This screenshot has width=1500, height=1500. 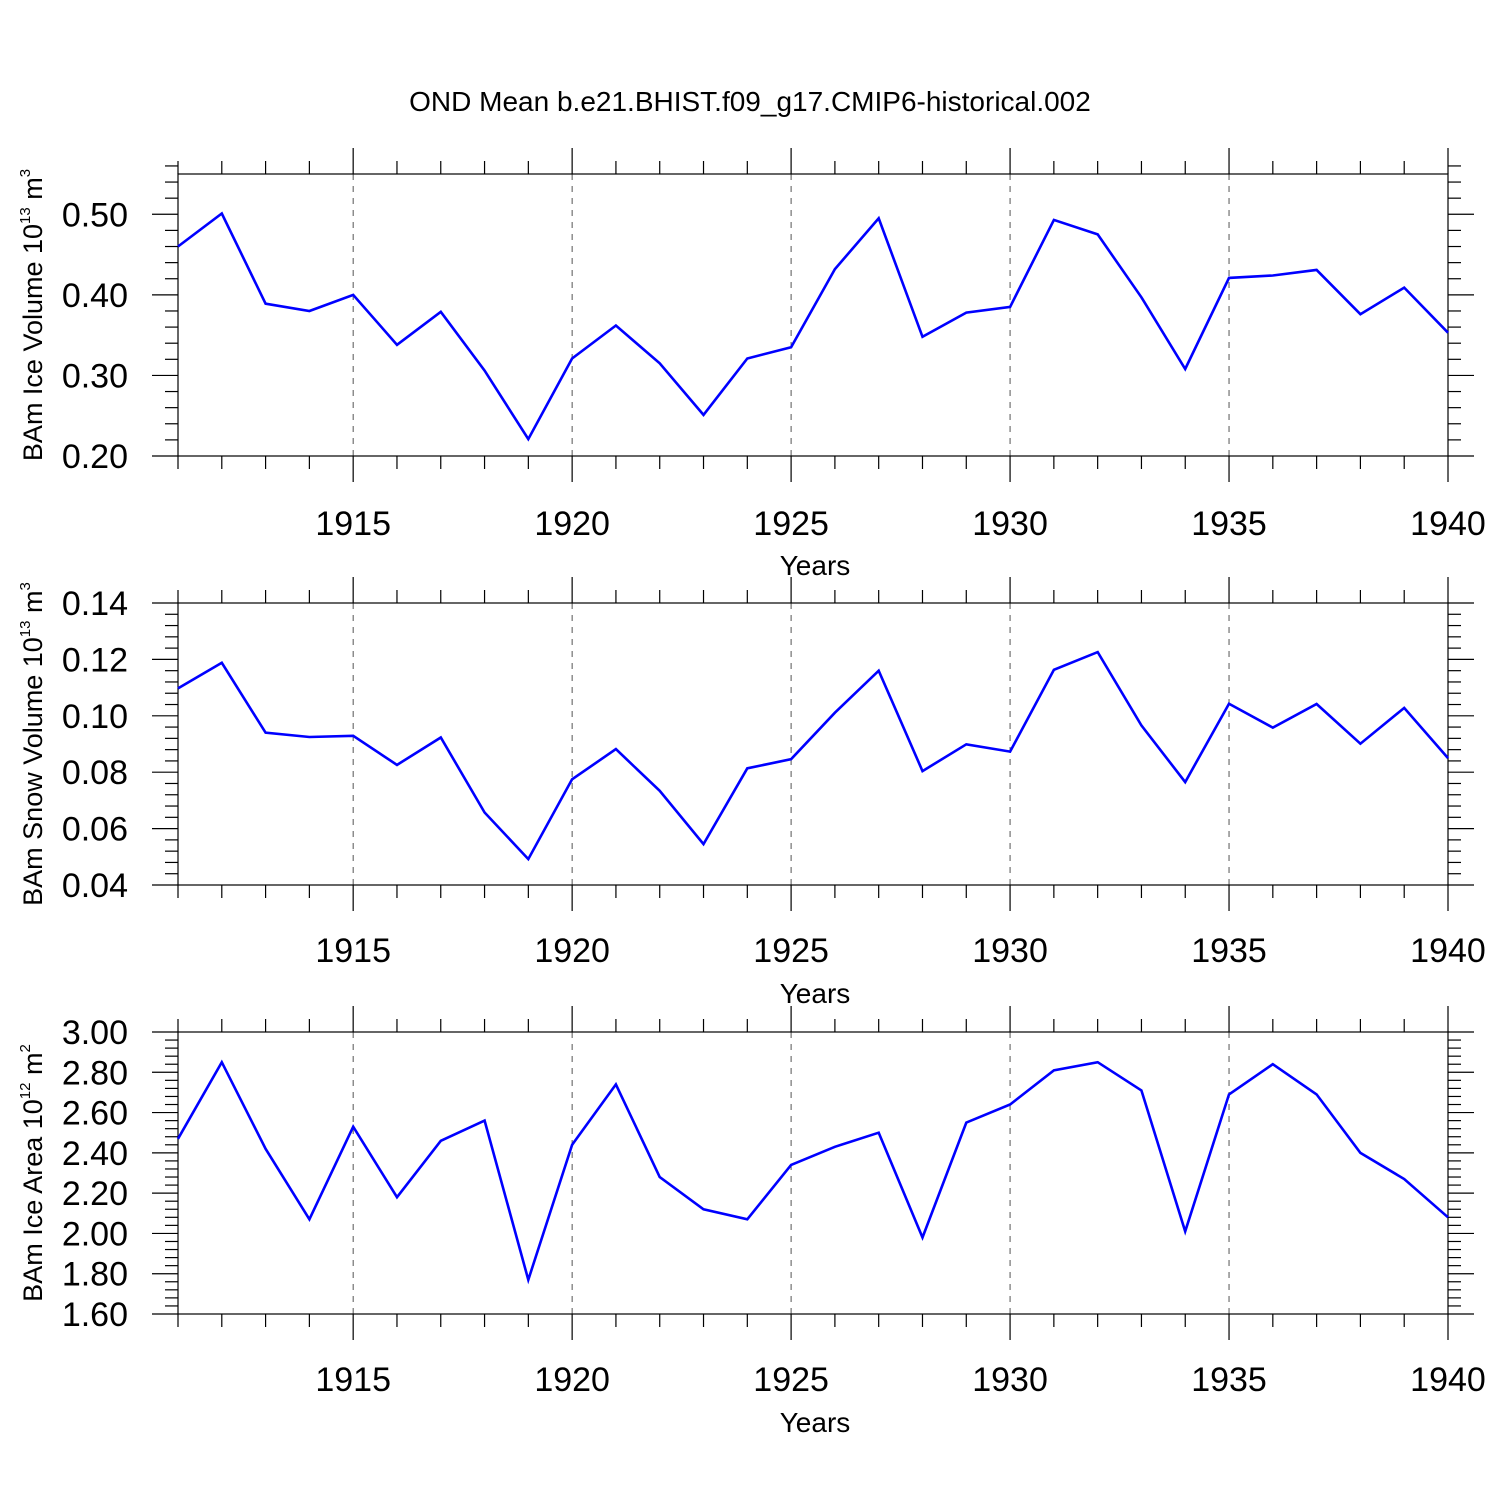 I want to click on y-axis-title-main: BAm Snow Volume 10, so click(x=33, y=771).